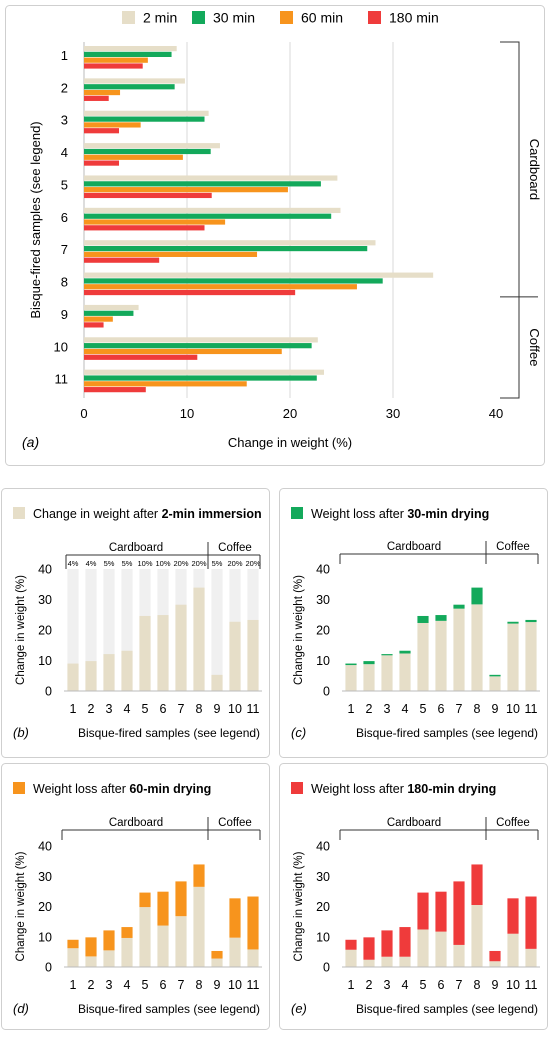 Image resolution: width=550 pixels, height=1037 pixels. Describe the element at coordinates (495, 985) in the screenshot. I see `x-tick-label: 9` at that location.